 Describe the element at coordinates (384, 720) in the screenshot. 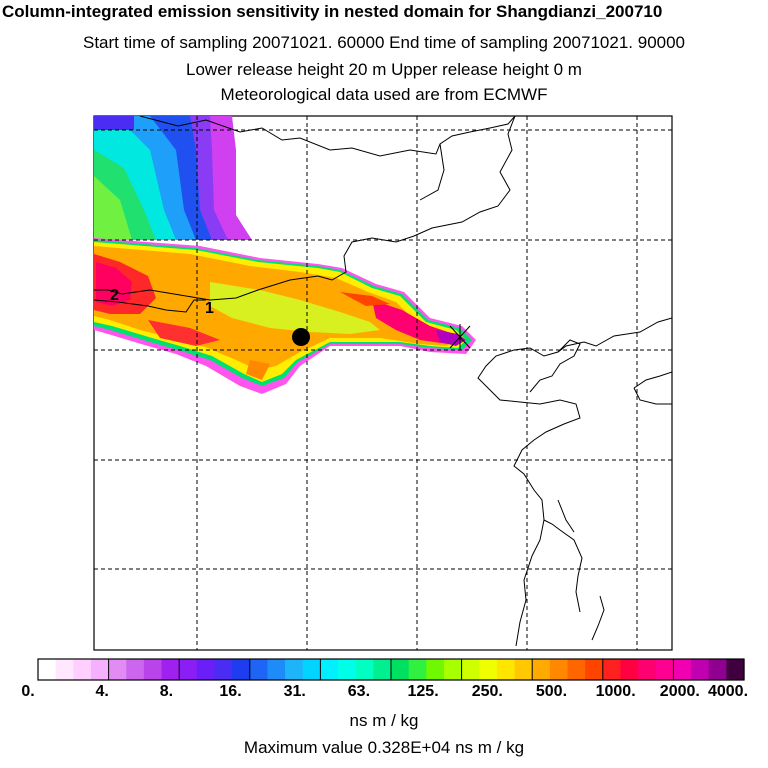

I see `colorbar-units: ns m / kg` at that location.